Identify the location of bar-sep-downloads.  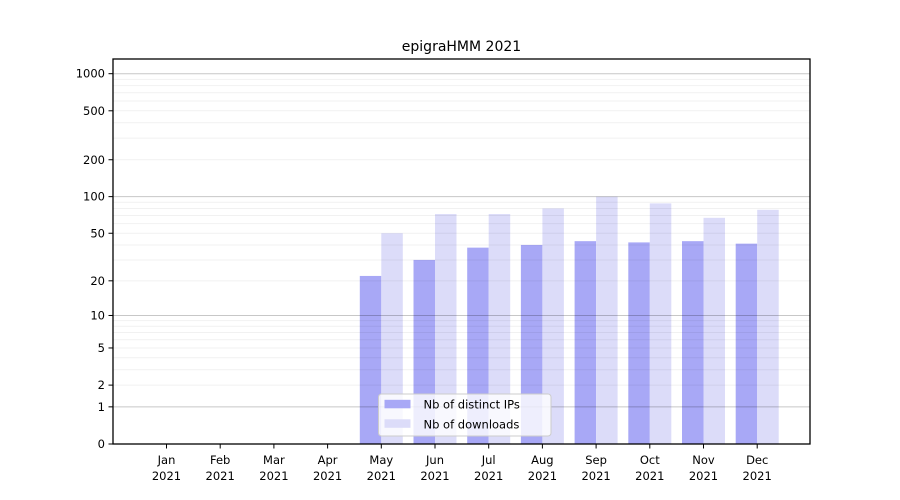
(607, 320).